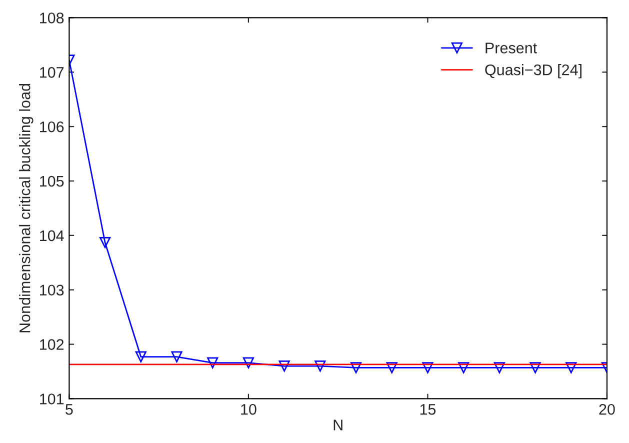 This screenshot has height=443, width=629. What do you see at coordinates (338, 425) in the screenshot?
I see `x-axis-title: N` at bounding box center [338, 425].